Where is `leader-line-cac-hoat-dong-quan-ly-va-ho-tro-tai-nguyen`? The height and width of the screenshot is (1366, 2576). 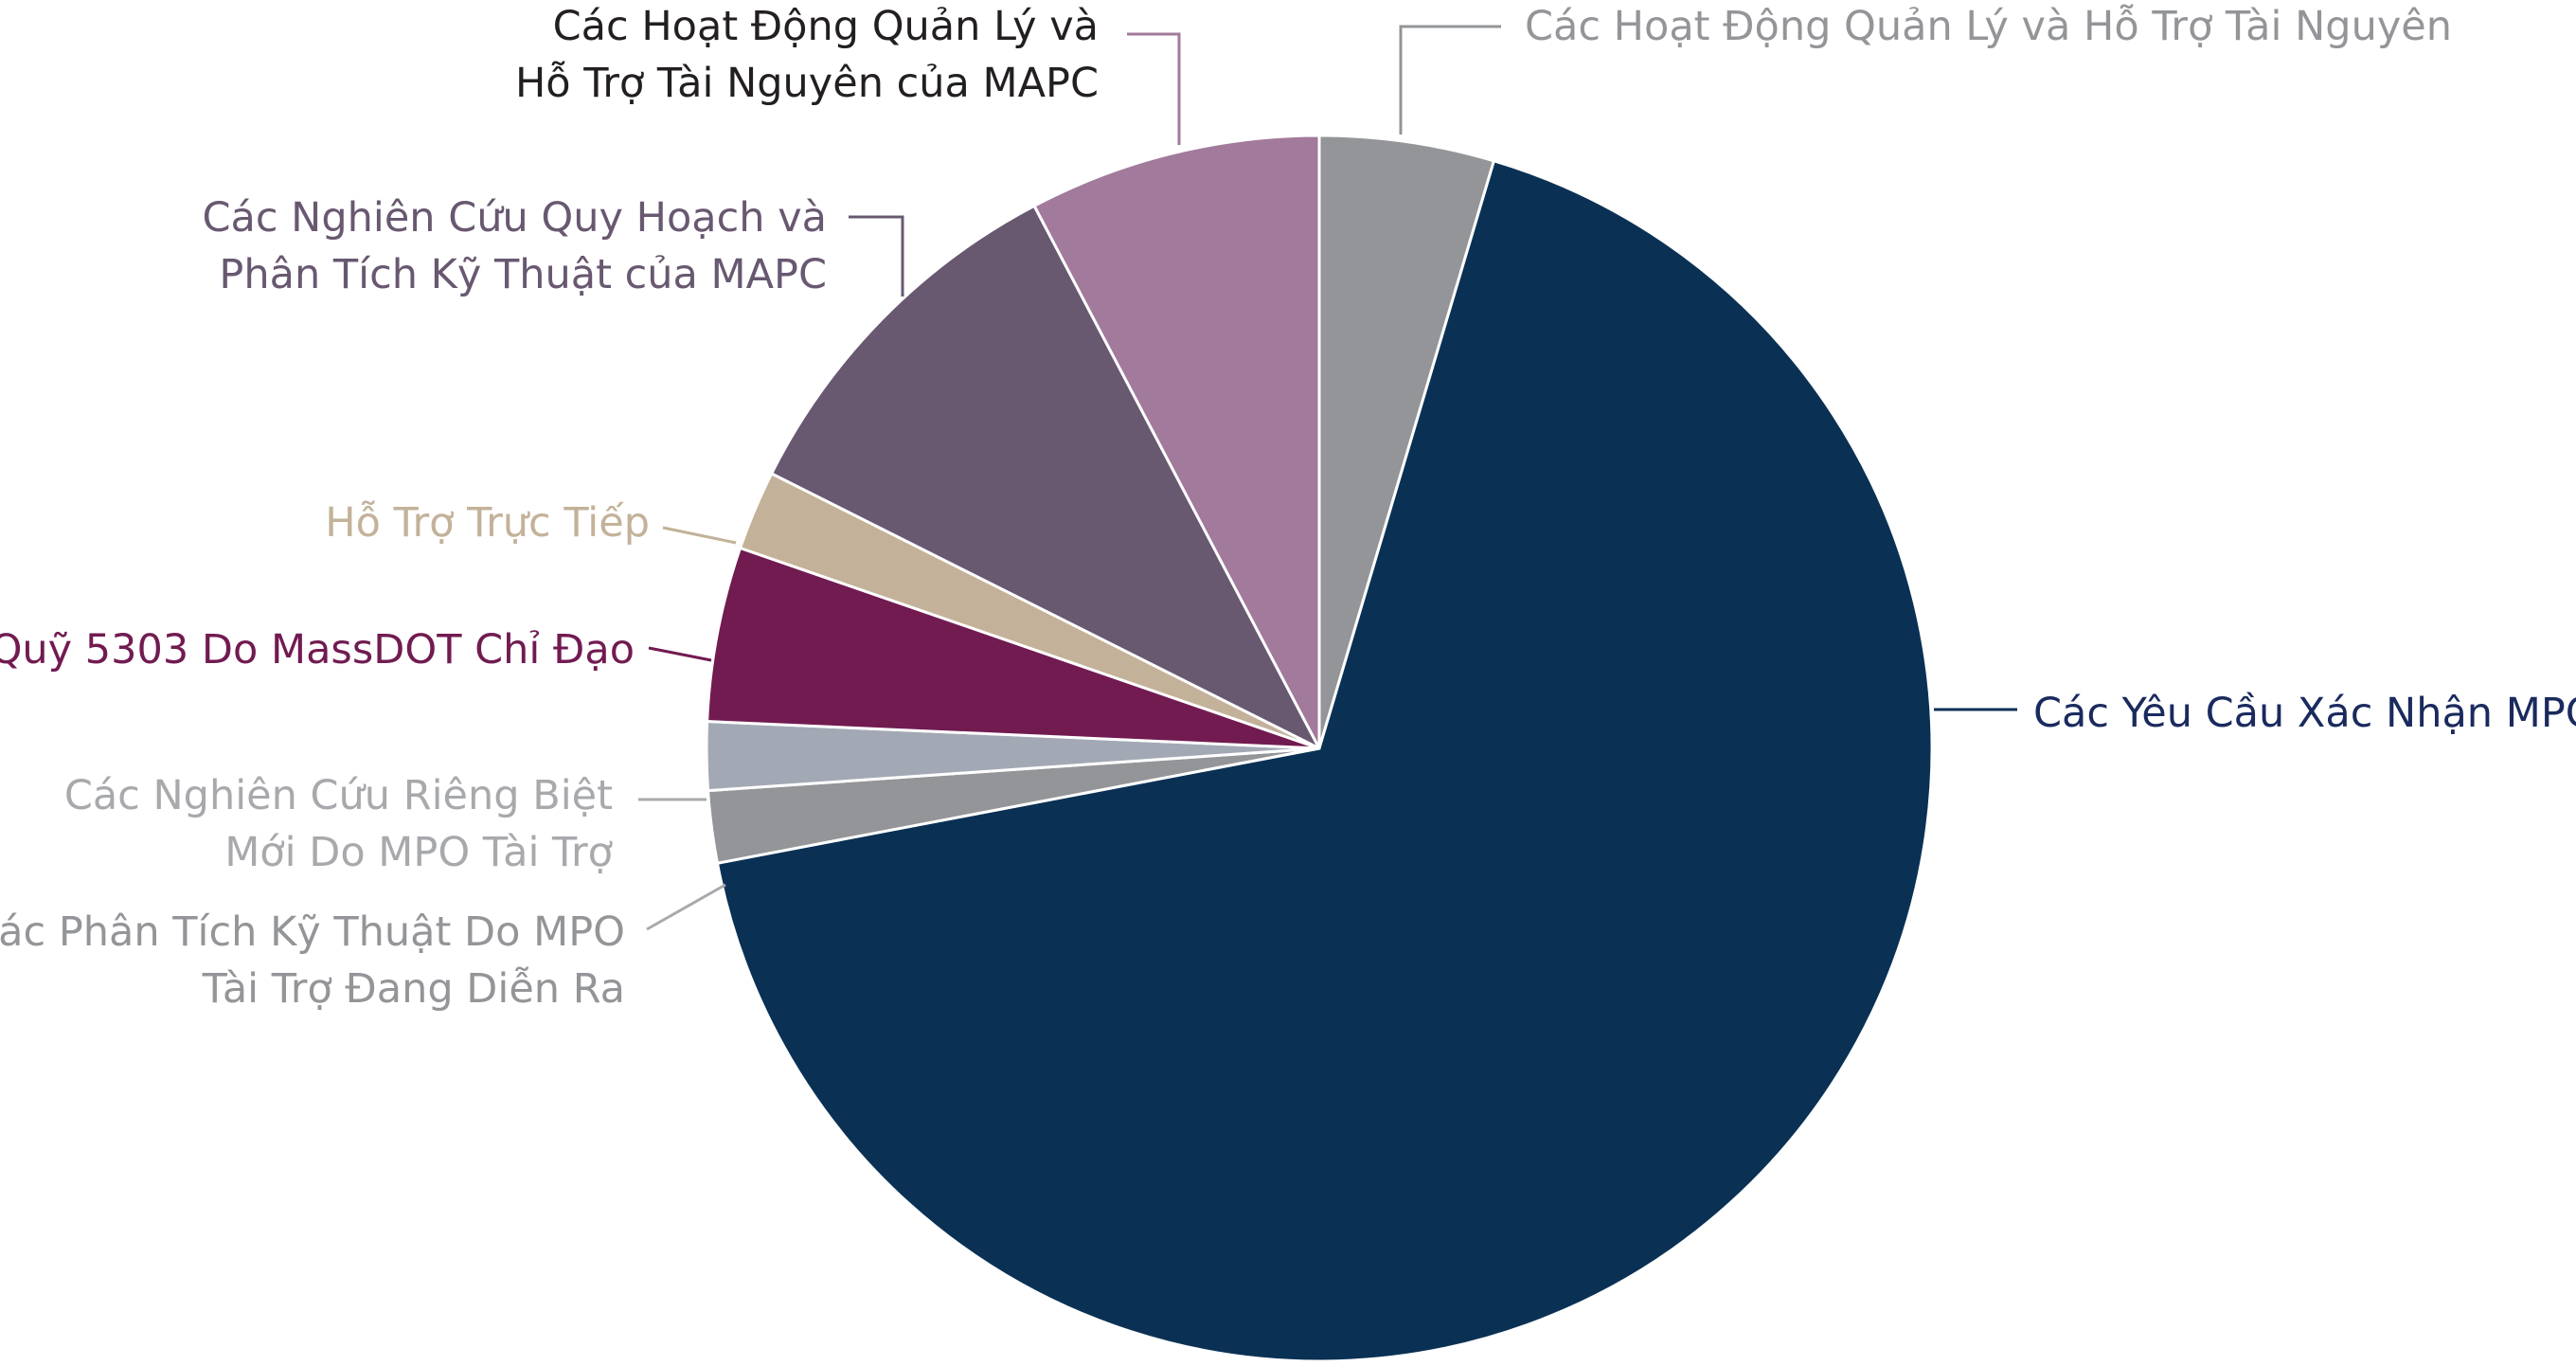 leader-line-cac-hoat-dong-quan-ly-va-ho-tro-tai-nguyen is located at coordinates (1450, 80).